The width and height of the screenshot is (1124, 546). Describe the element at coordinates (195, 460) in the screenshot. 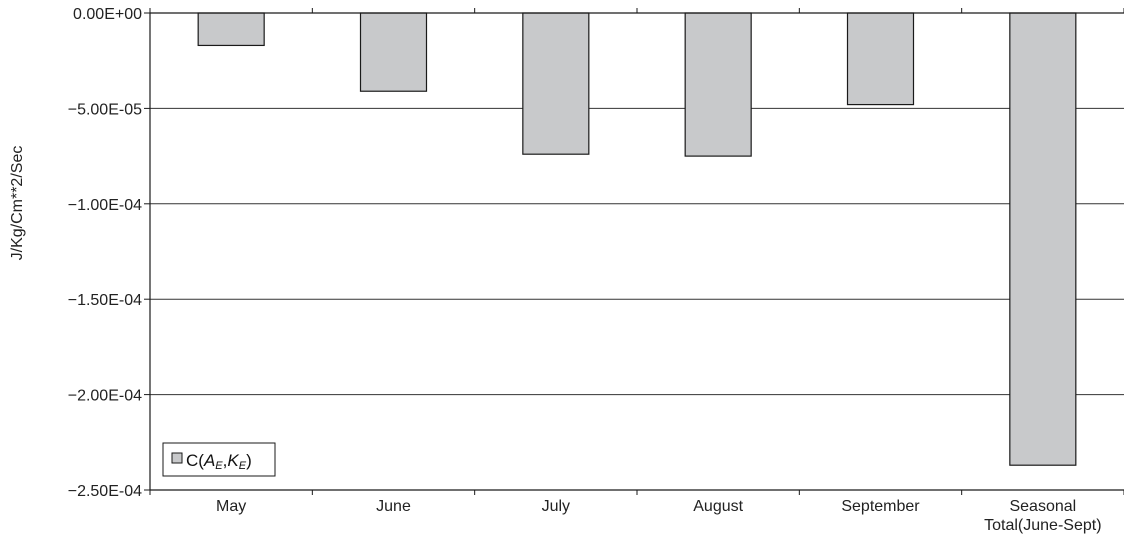

I see `legend-label-main: C(` at that location.